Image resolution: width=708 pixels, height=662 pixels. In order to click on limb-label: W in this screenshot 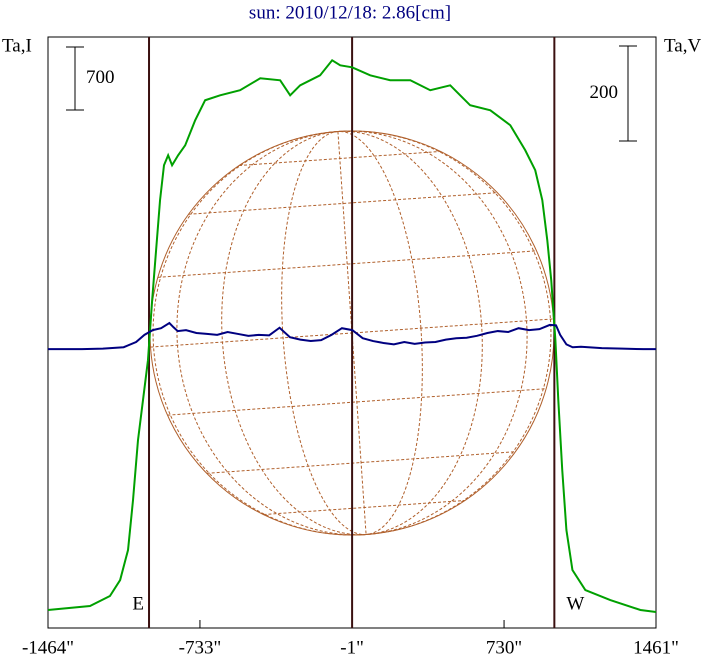, I will do `click(575, 603)`.